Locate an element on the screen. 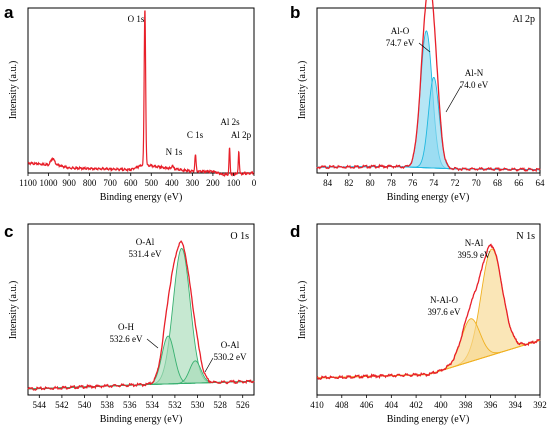 The height and width of the screenshot is (440, 550). x-tick-label-b-5: 74 is located at coordinates (434, 183).